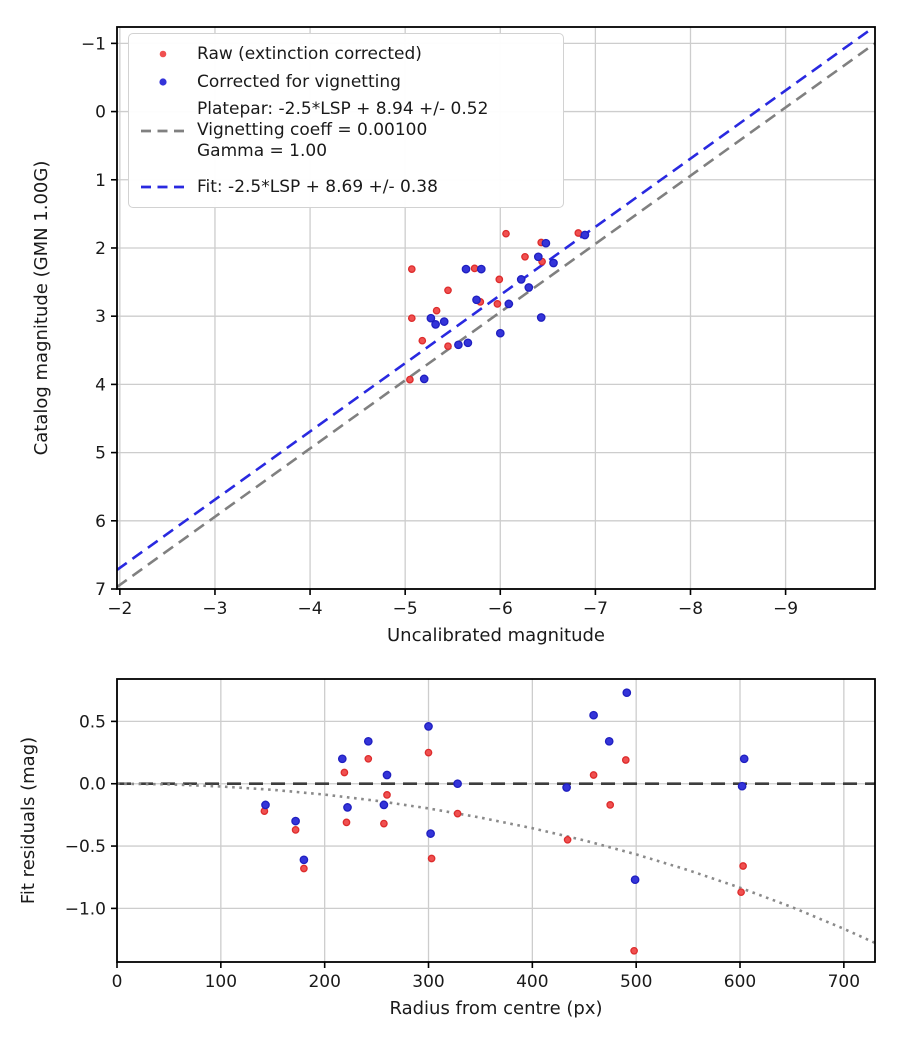 The width and height of the screenshot is (900, 1050). What do you see at coordinates (496, 635) in the screenshot?
I see `magnitude-fit-xlabel: Uncalibrated magnitude` at bounding box center [496, 635].